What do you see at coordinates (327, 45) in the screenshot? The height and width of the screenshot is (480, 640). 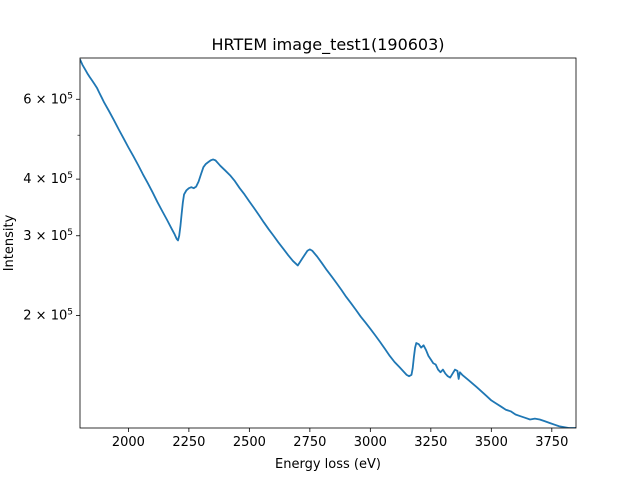 I see `chart-title: HRTEM image_test1(190603)` at bounding box center [327, 45].